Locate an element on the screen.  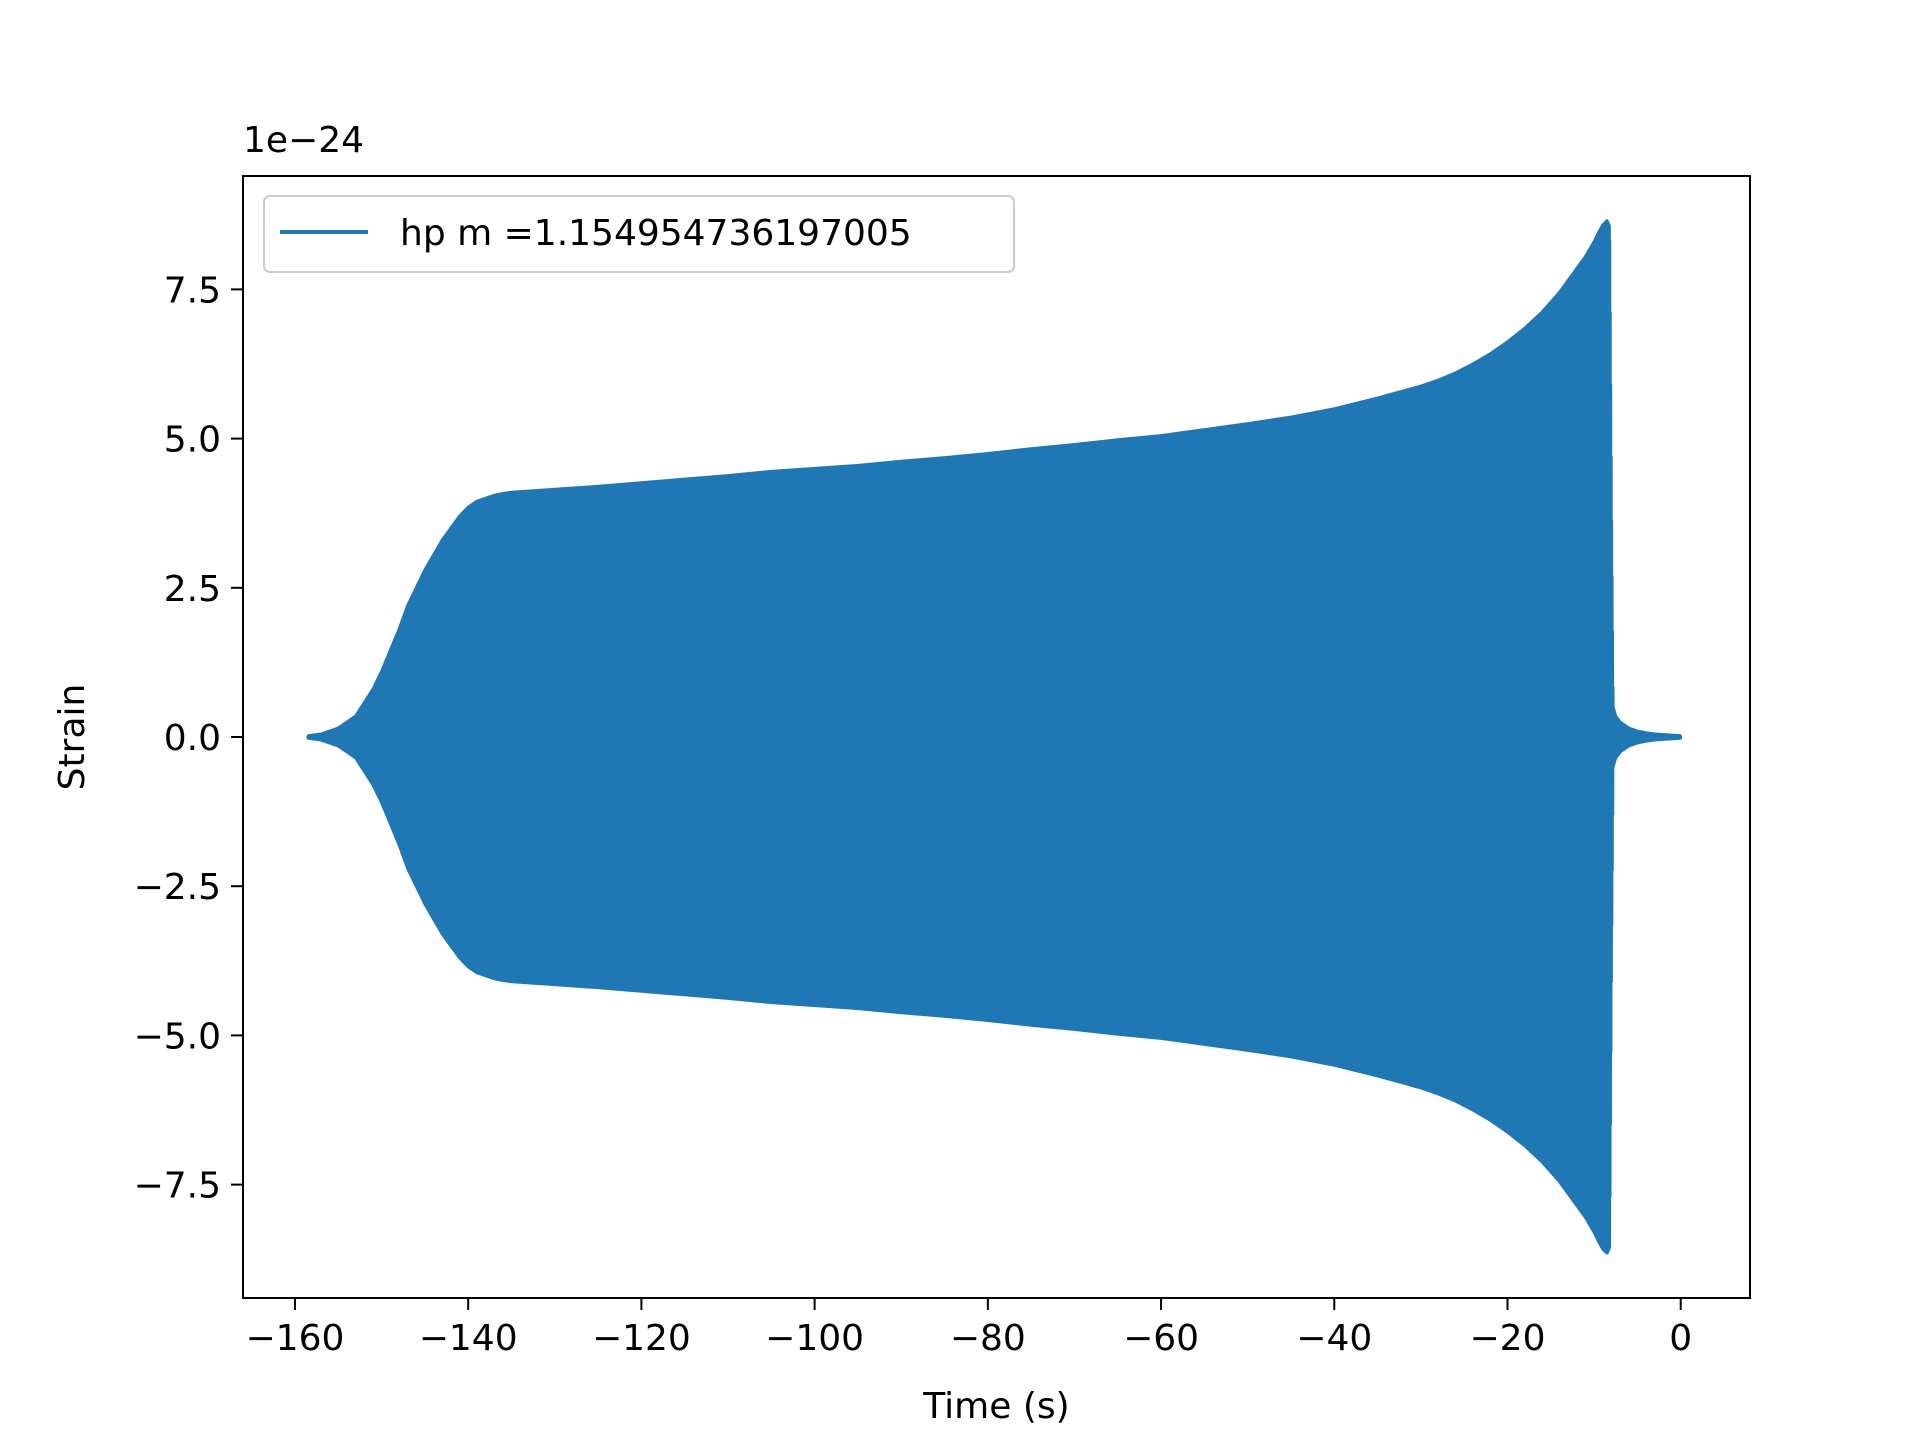
y-tick-label: 2.5 is located at coordinates (192, 589).